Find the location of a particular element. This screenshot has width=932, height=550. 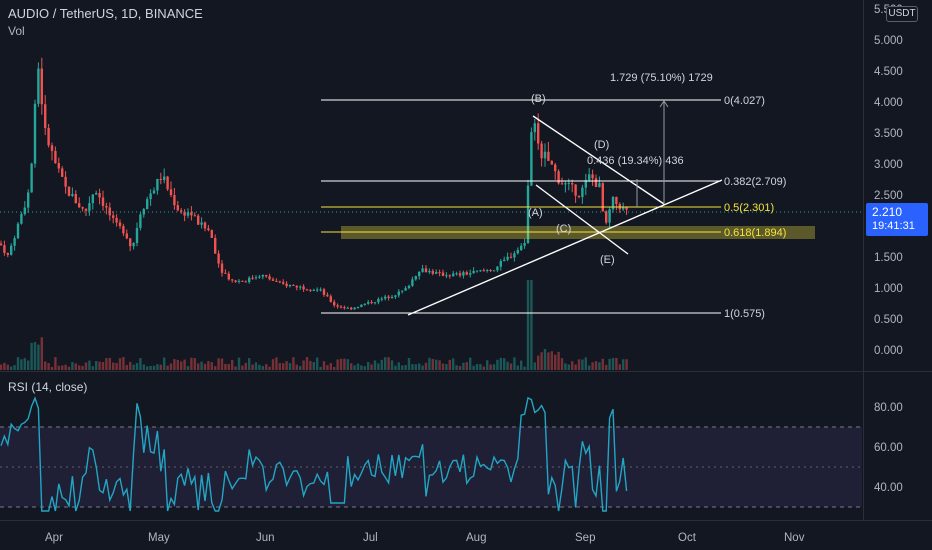

currency-button: USDT is located at coordinates (902, 14).